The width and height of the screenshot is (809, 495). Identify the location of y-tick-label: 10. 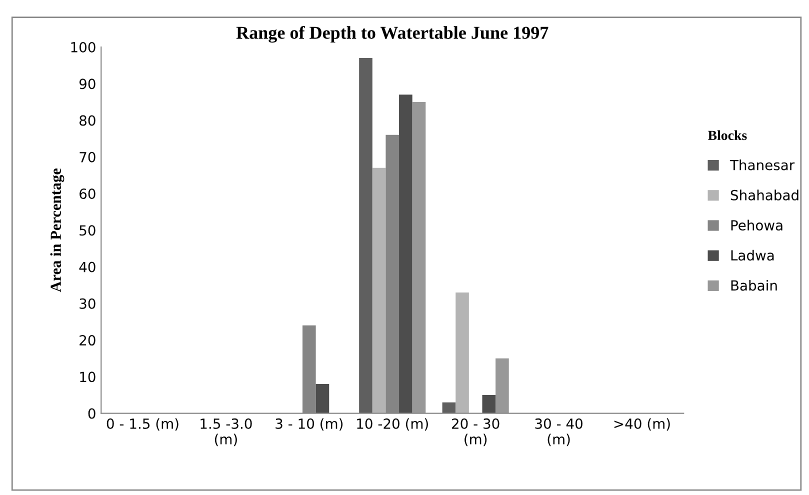
(88, 377).